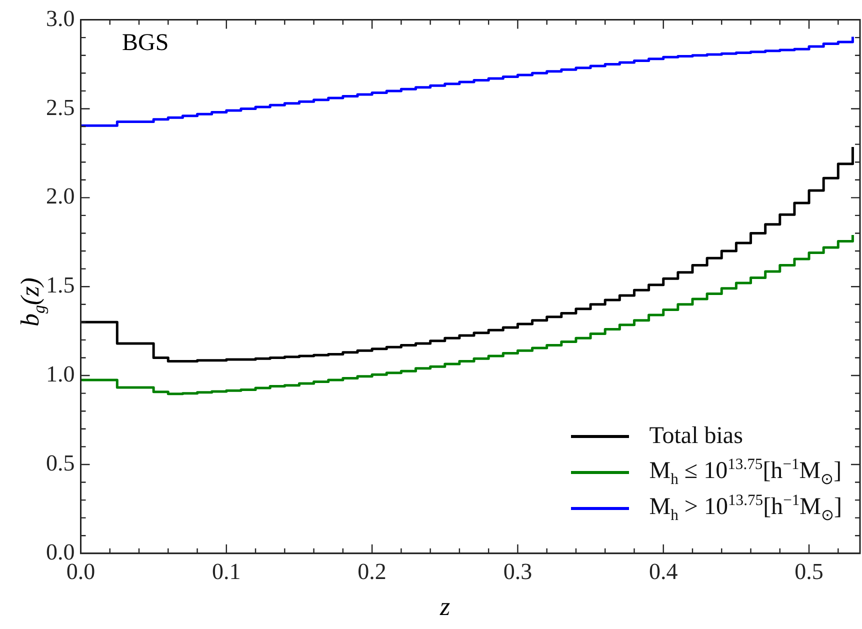  I want to click on y-tick-label: 1.0, so click(60, 374).